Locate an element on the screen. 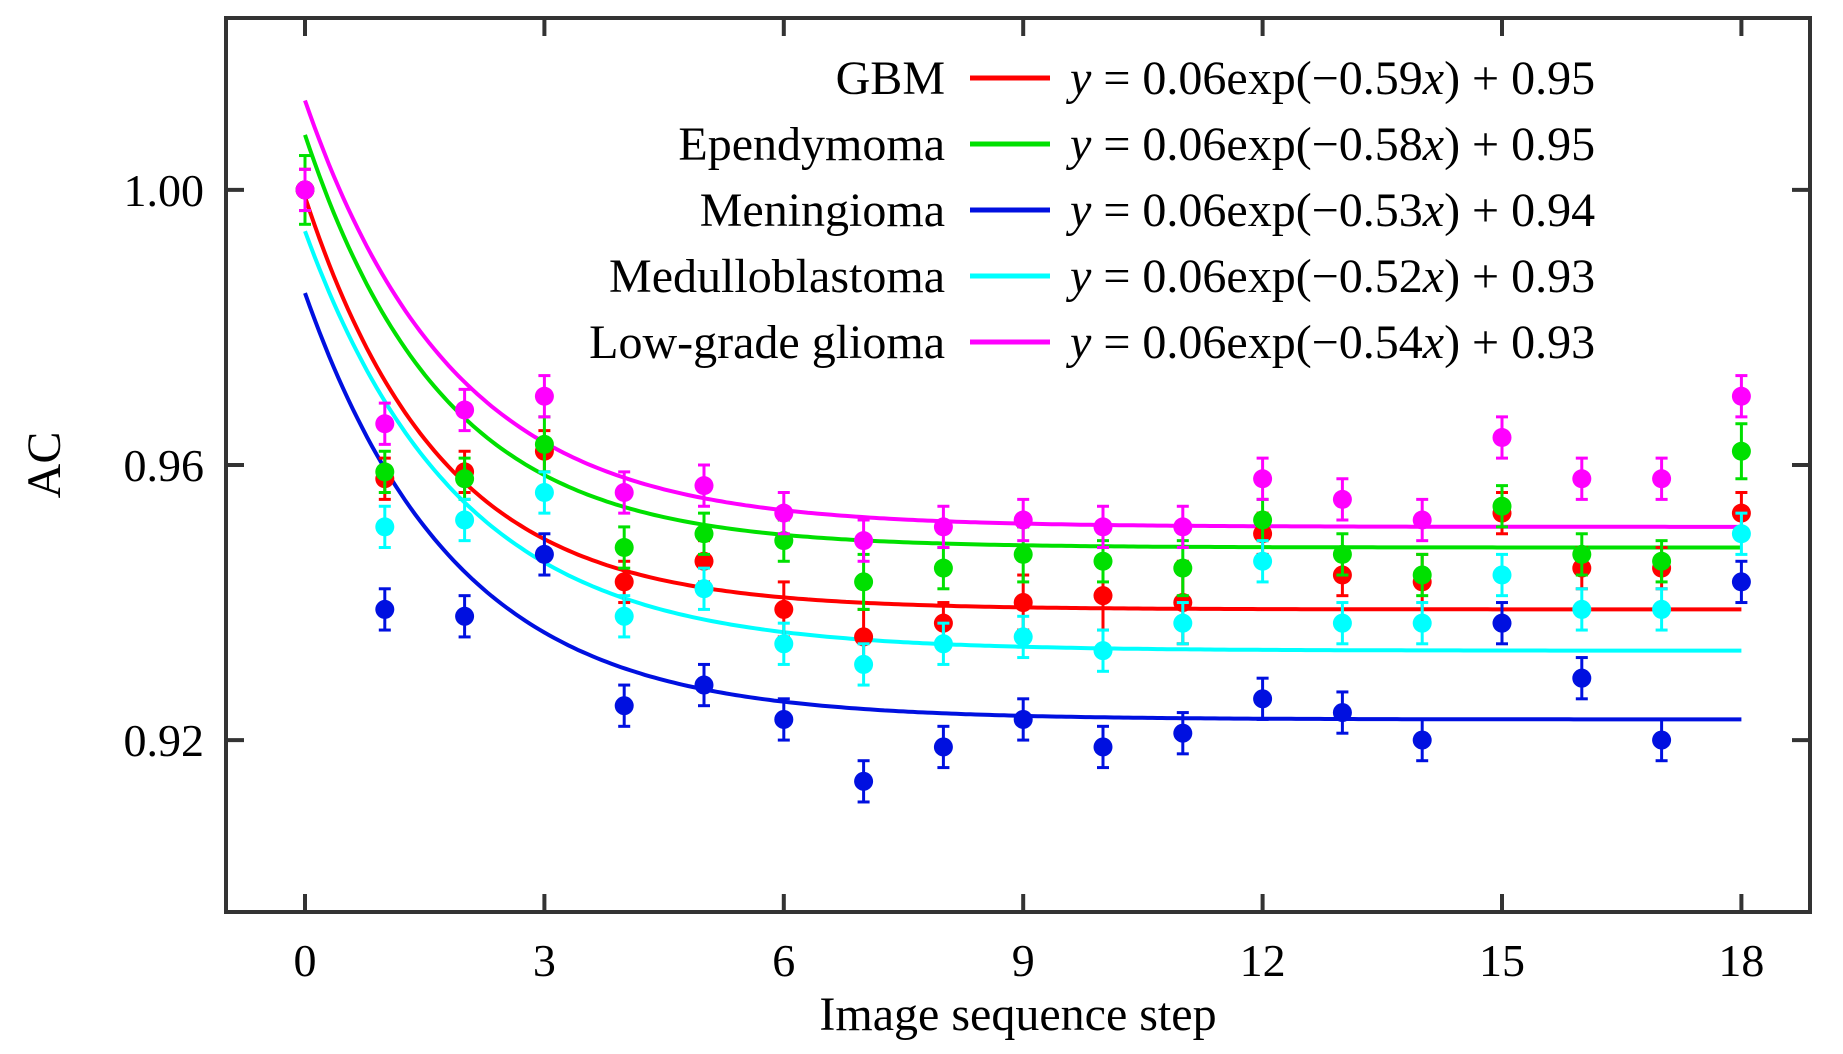  legend-equation: y = 0.06exp(−0.53x) + 0.94 is located at coordinates (1330, 210).